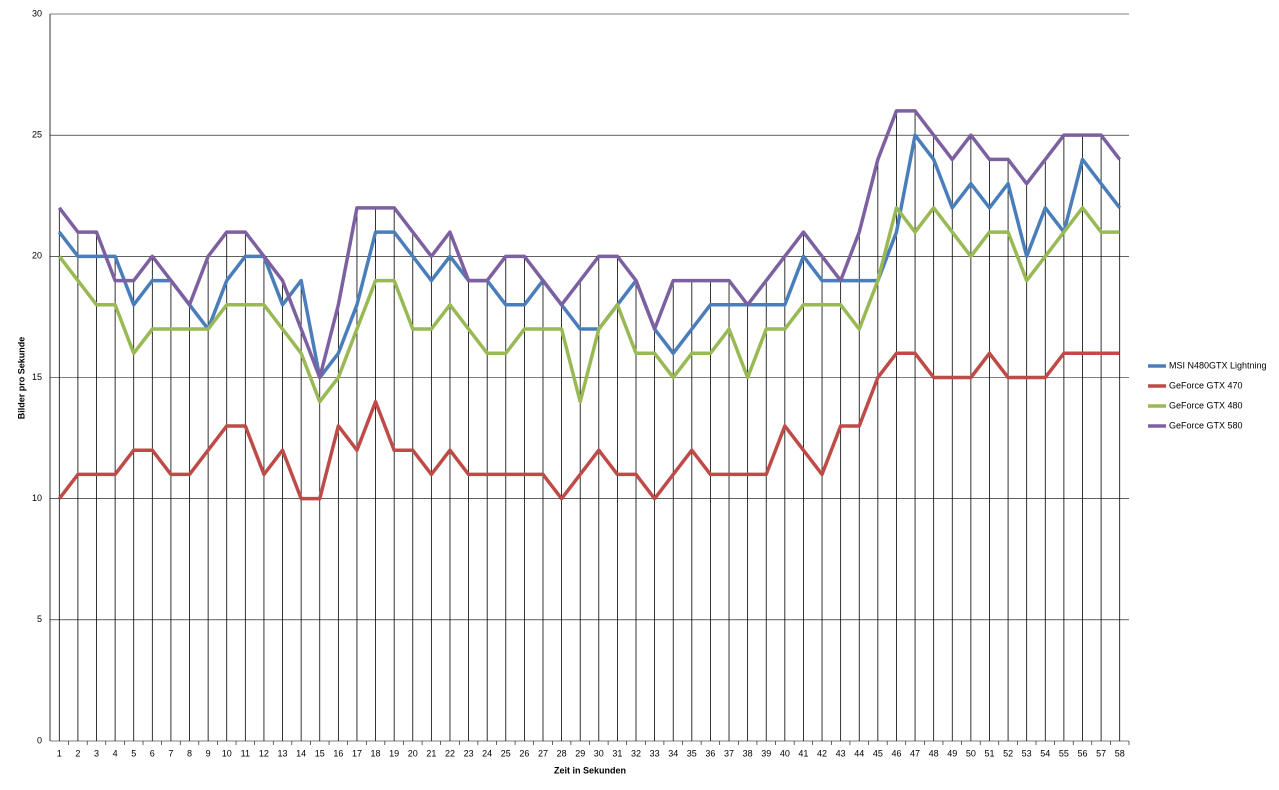 Image resolution: width=1279 pixels, height=790 pixels. Describe the element at coordinates (189, 753) in the screenshot. I see `x-tick-label: 8` at that location.